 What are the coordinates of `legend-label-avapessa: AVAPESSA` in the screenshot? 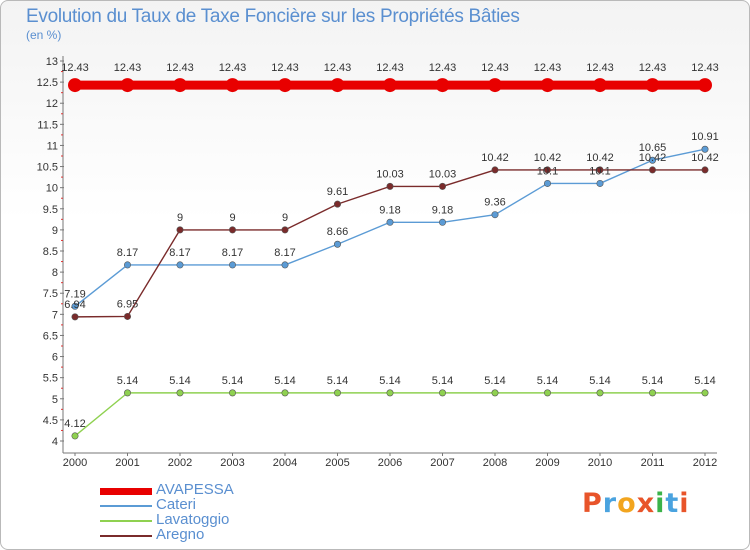 It's located at (195, 489).